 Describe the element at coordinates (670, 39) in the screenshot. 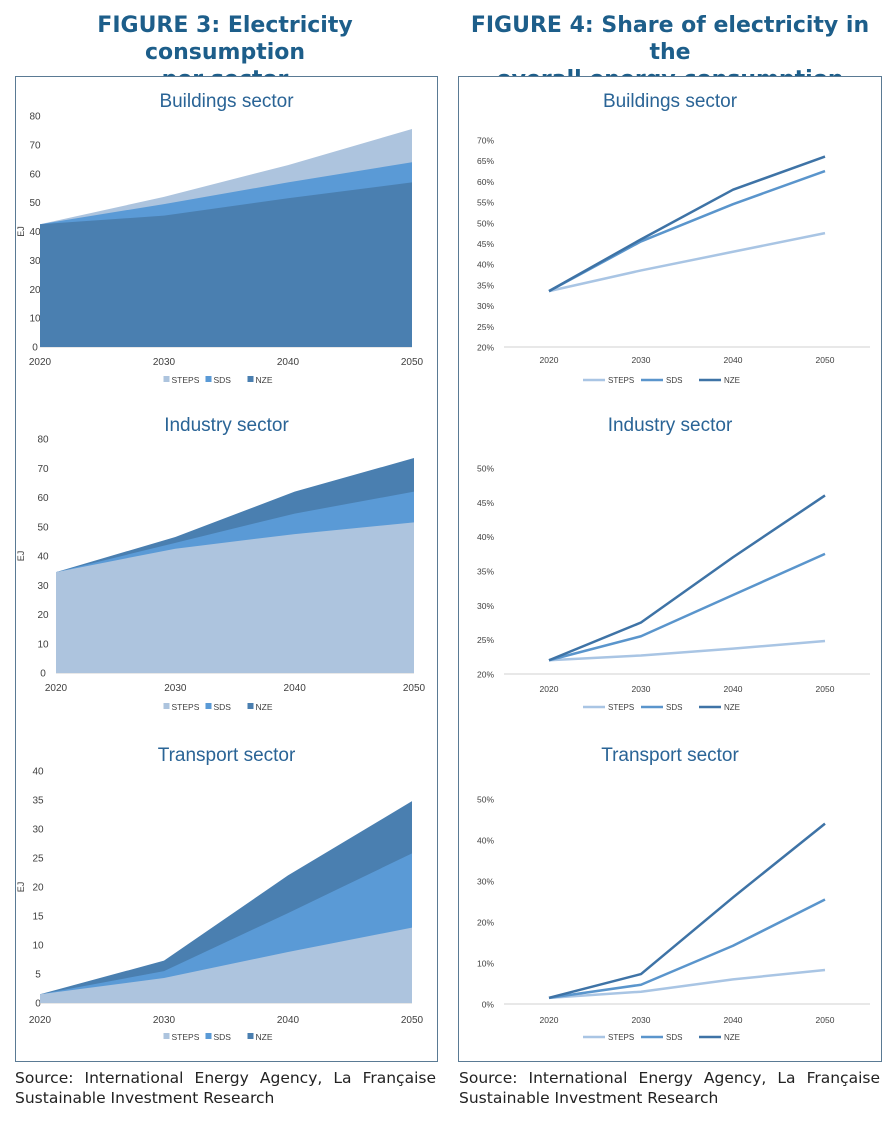

I see `figure-4-title-line1: FIGURE 4: Share of electricity in the` at that location.